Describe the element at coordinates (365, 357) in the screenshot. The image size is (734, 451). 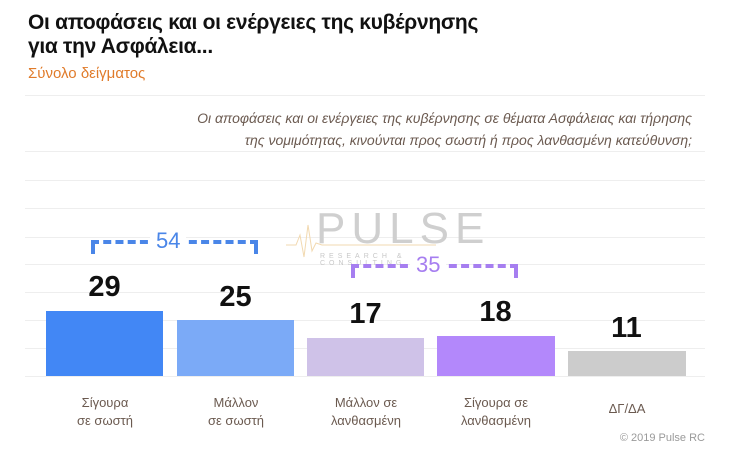
I see `bar-probably-wrong` at that location.